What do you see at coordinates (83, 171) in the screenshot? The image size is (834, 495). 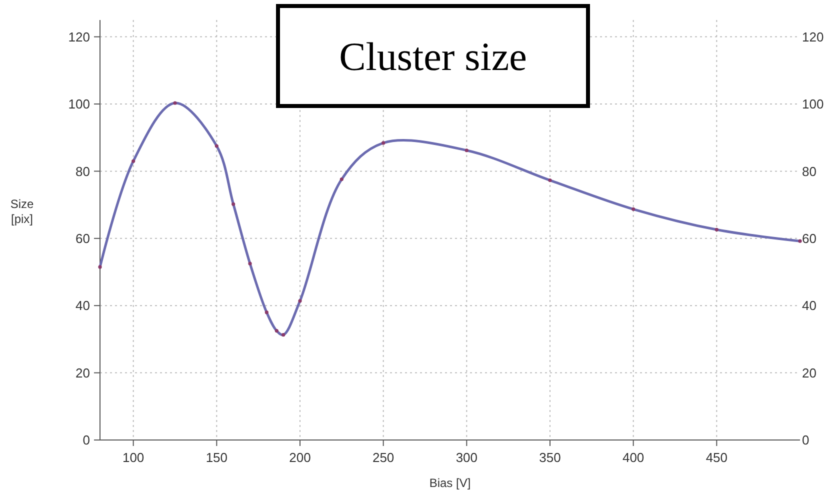 I see `y-tick-label: 80` at bounding box center [83, 171].